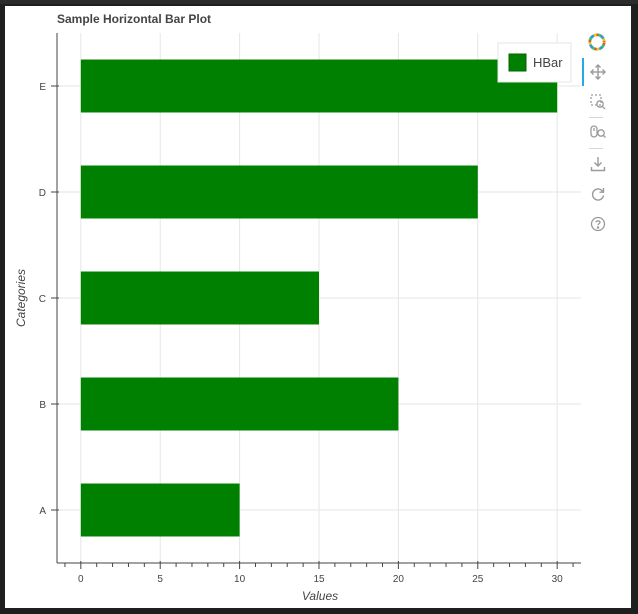  What do you see at coordinates (517, 62) in the screenshot?
I see `legend-swatch` at bounding box center [517, 62].